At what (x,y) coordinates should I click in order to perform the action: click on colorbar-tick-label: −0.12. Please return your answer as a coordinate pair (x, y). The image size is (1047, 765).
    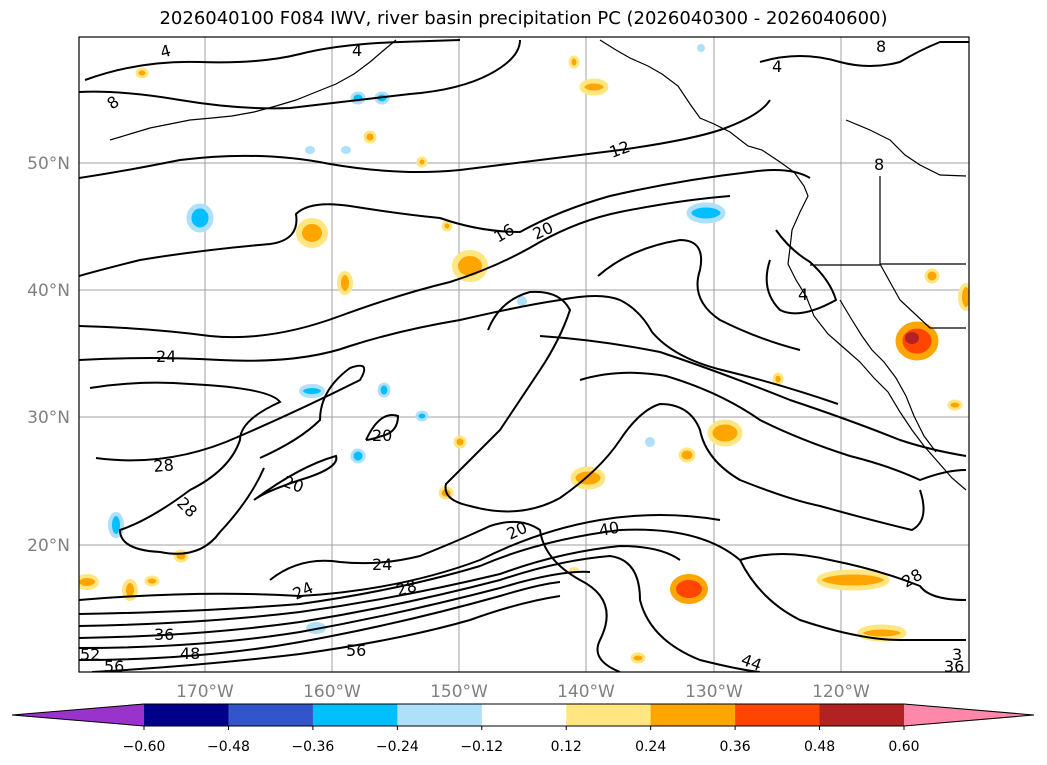
    Looking at the image, I should click on (481, 747).